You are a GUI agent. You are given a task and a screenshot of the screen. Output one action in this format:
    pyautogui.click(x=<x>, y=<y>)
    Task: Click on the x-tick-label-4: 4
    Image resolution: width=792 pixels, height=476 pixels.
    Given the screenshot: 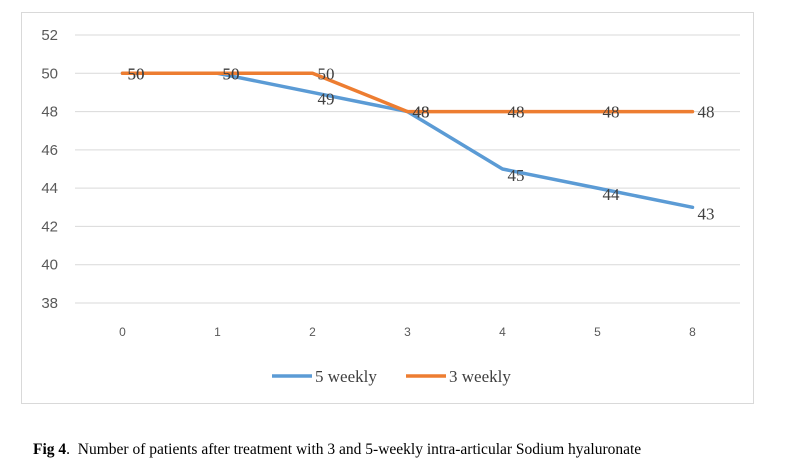 What is the action you would take?
    pyautogui.click(x=502, y=332)
    